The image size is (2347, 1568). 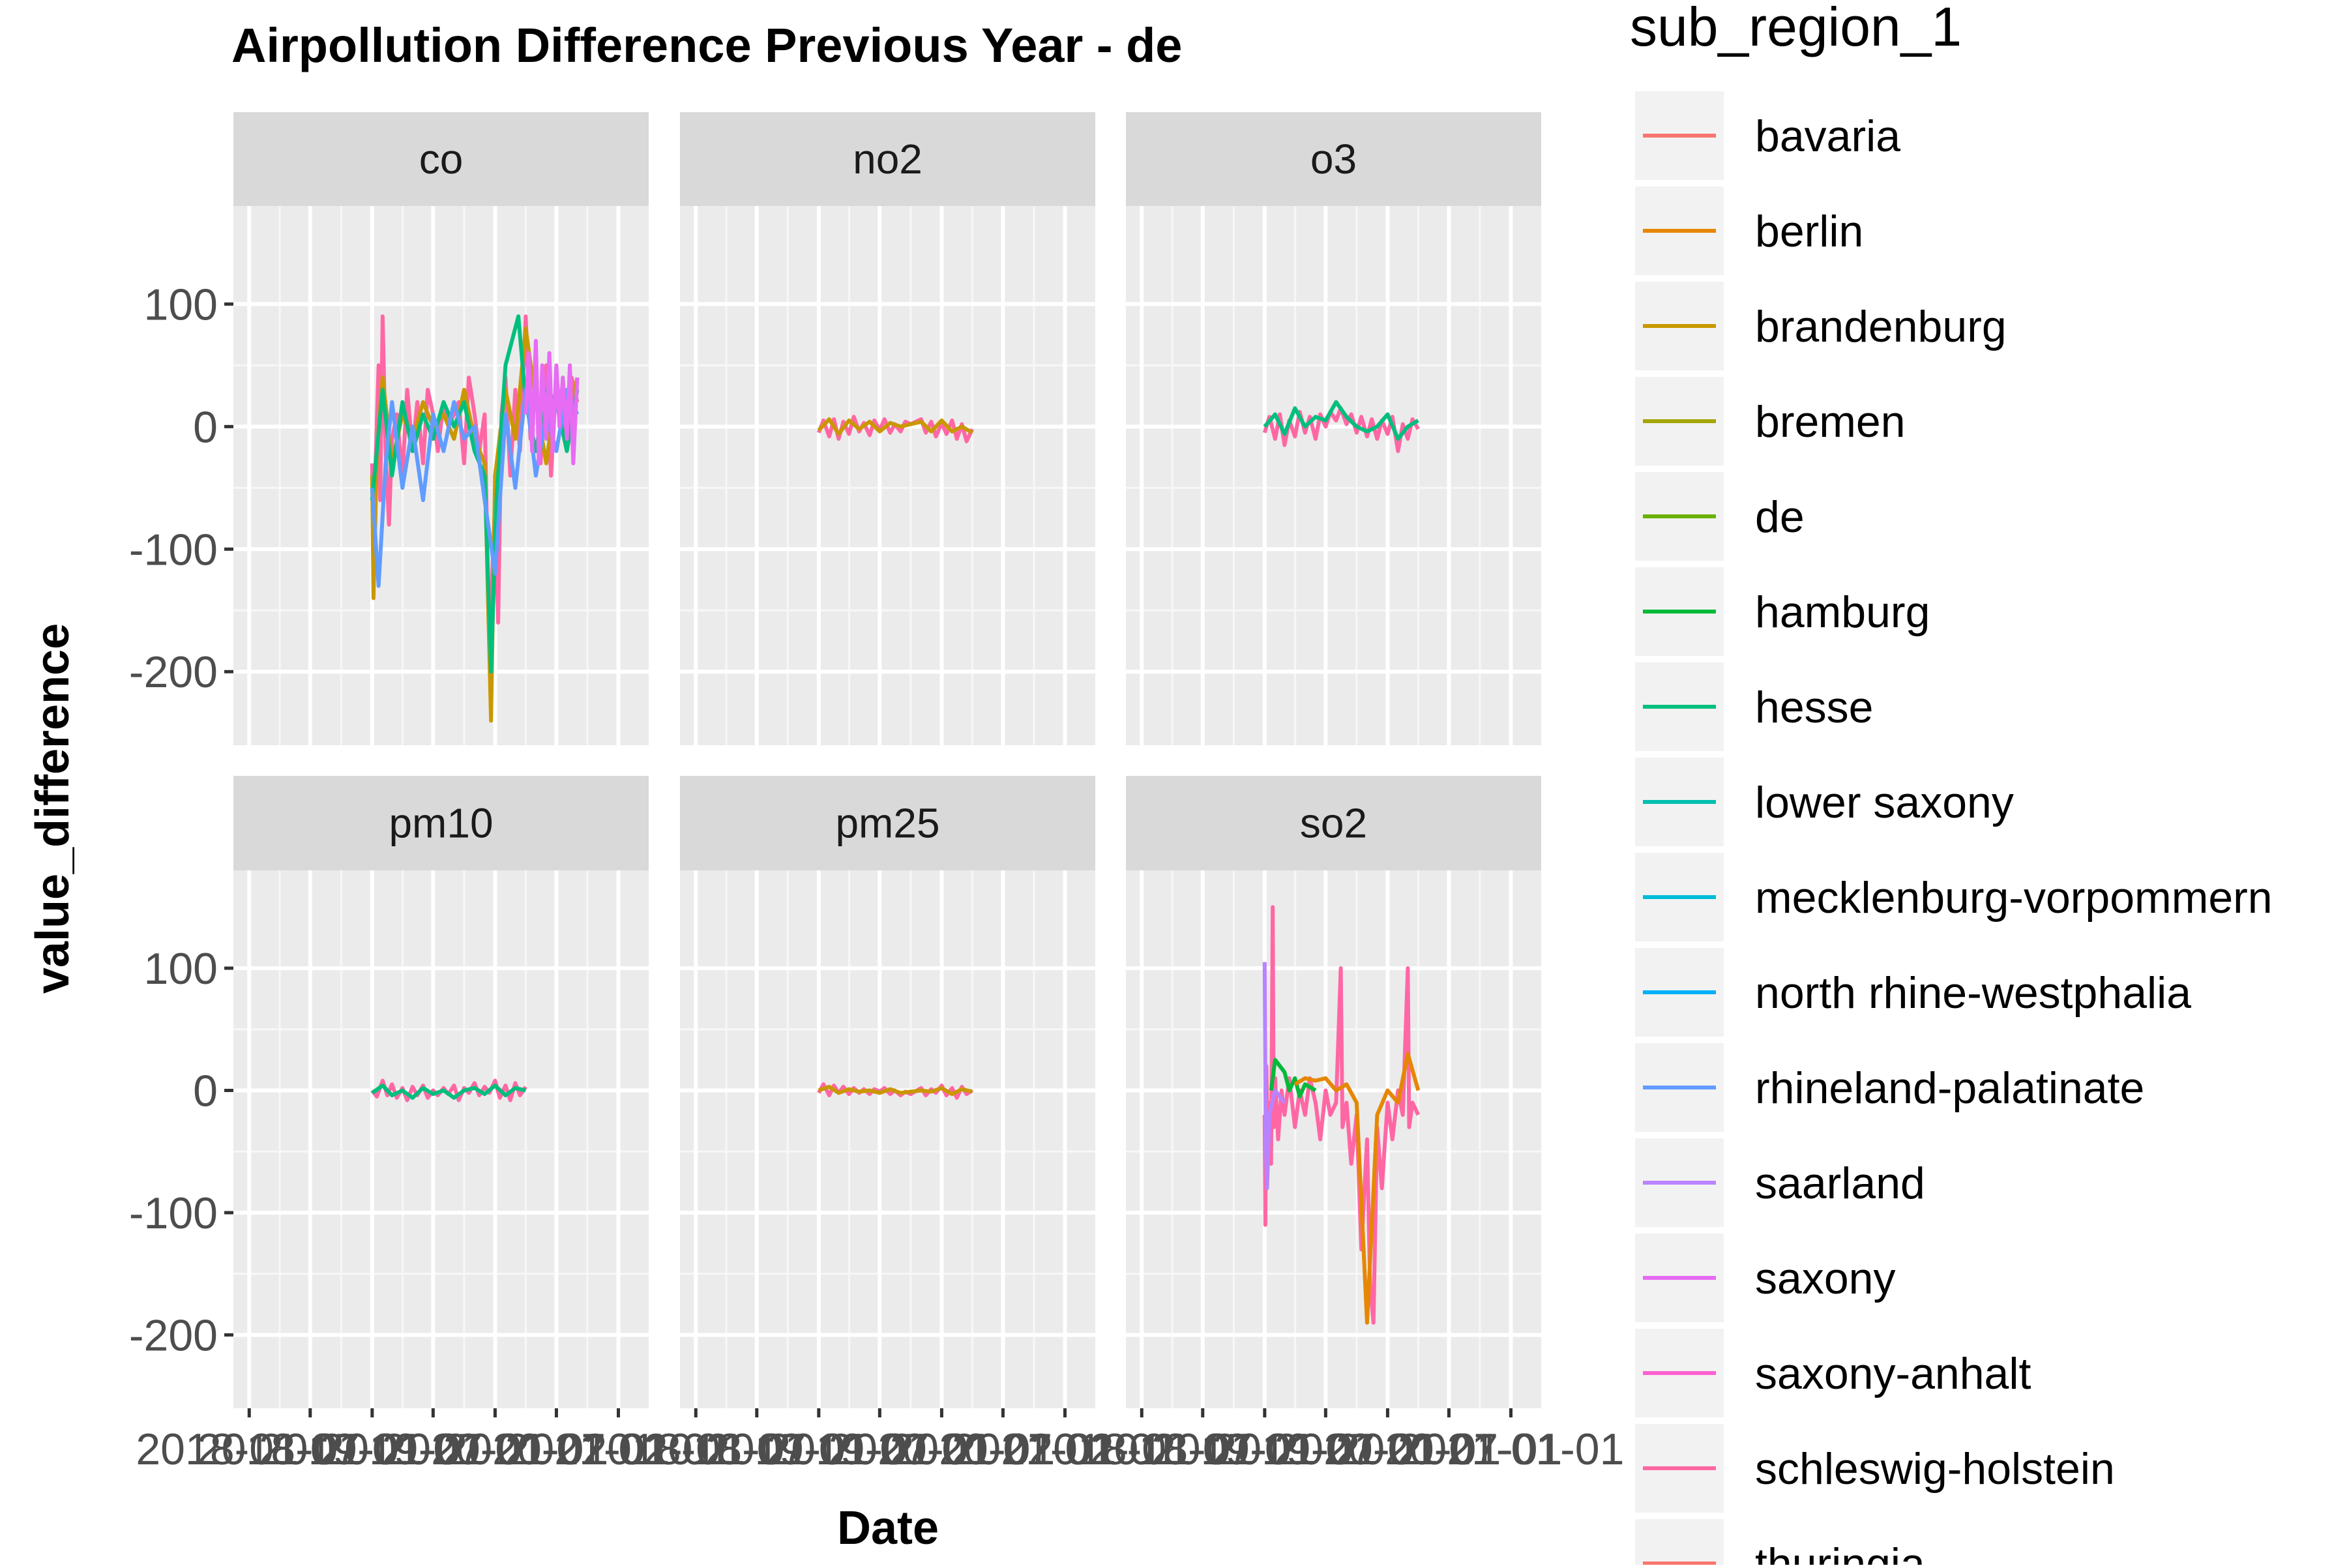 I want to click on legend-label: saxony-anhalt, so click(x=1893, y=1374).